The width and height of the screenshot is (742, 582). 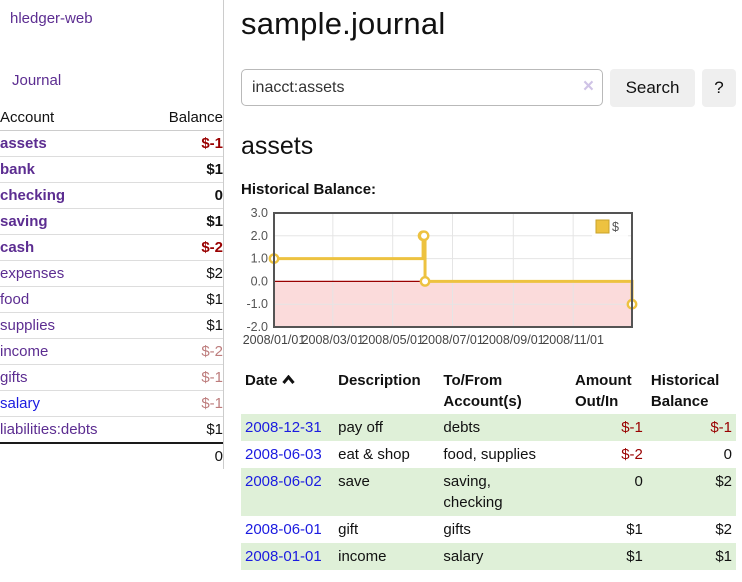 I want to click on svg-text: 2008/05/01, so click(x=392, y=340).